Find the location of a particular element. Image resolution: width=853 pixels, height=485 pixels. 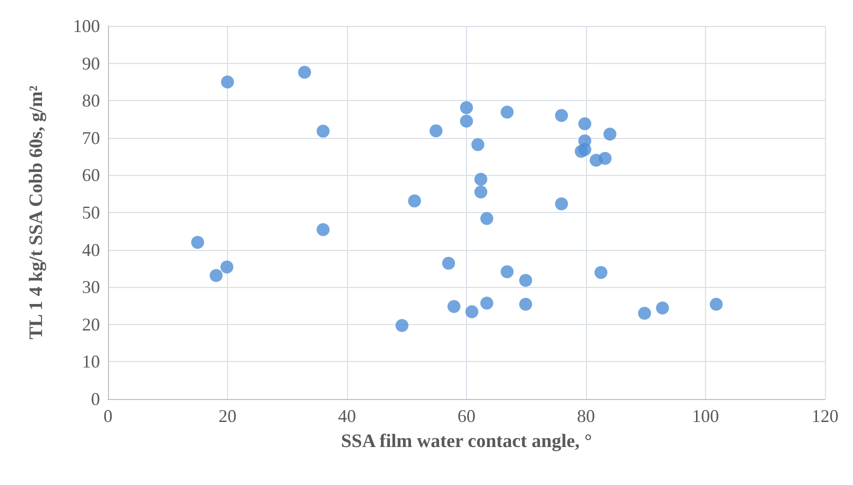

x-tick-label: 100 is located at coordinates (705, 416).